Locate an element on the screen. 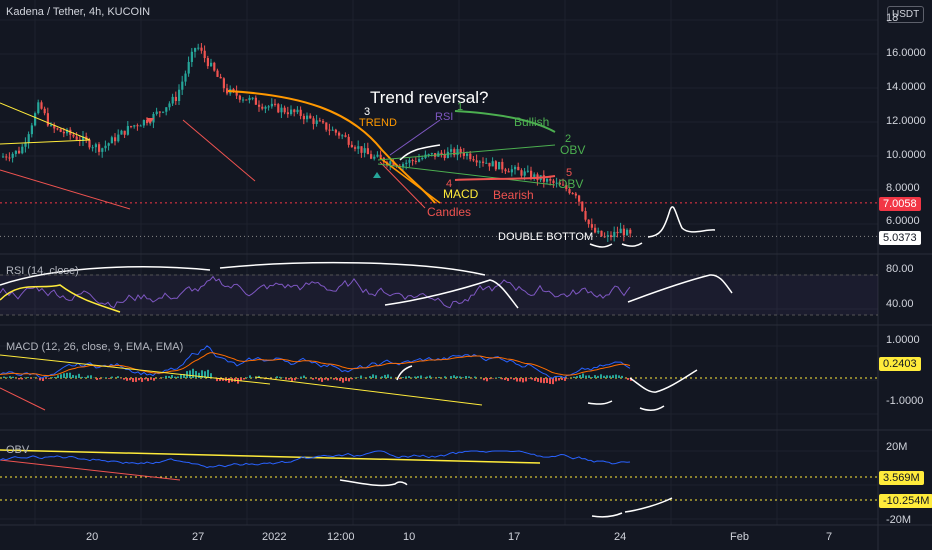  time-axis-label: 10 is located at coordinates (409, 537).